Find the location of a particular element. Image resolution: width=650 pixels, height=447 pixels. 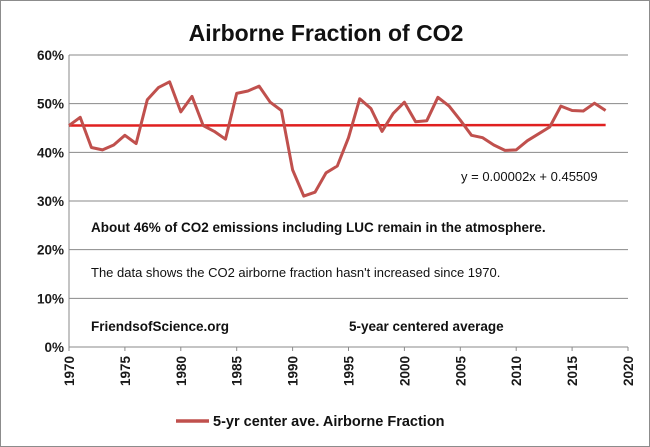

y-tick-label: 60% is located at coordinates (50, 55).